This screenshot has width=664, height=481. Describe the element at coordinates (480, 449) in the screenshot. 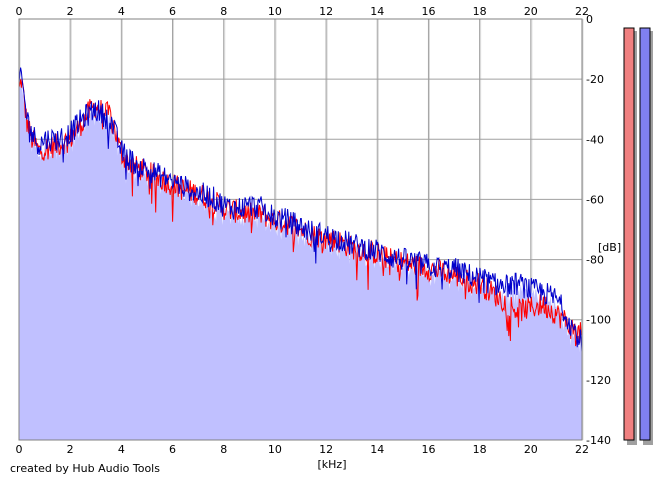

I see `x-tick-label-bottom: 18` at that location.